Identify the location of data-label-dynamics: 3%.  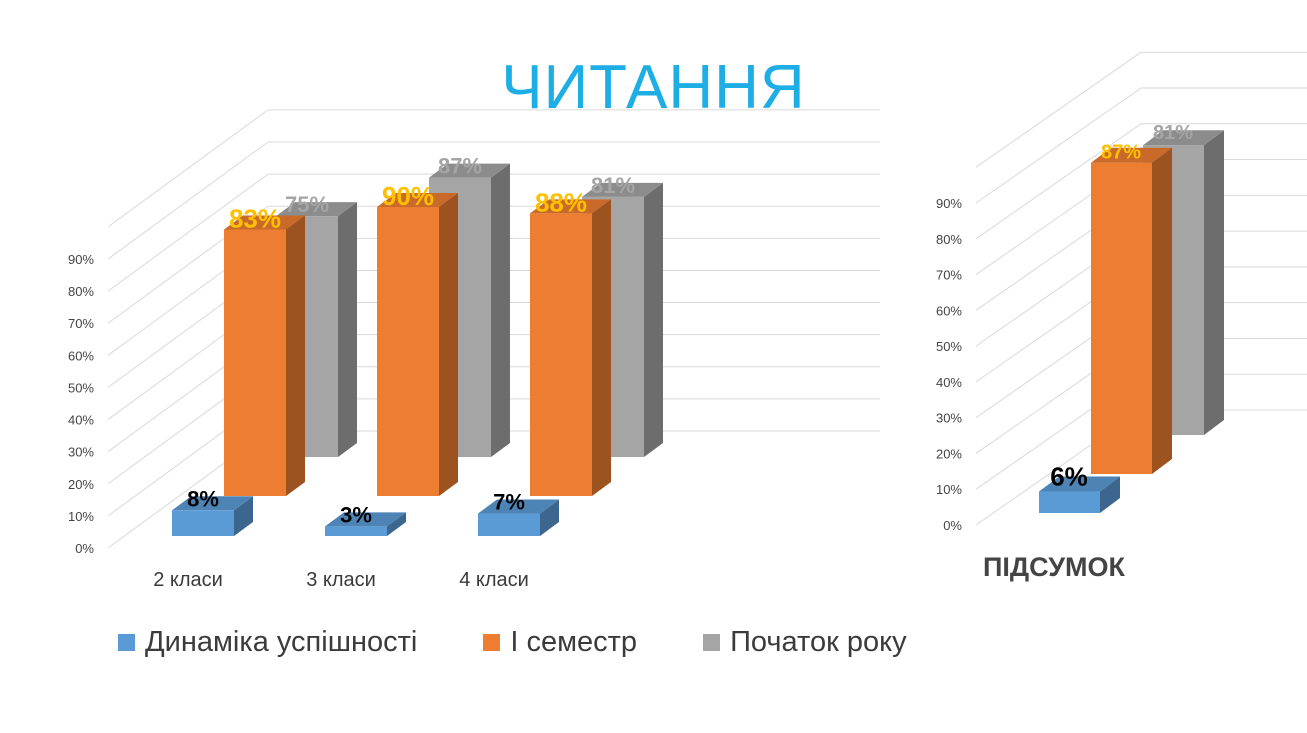
(356, 514).